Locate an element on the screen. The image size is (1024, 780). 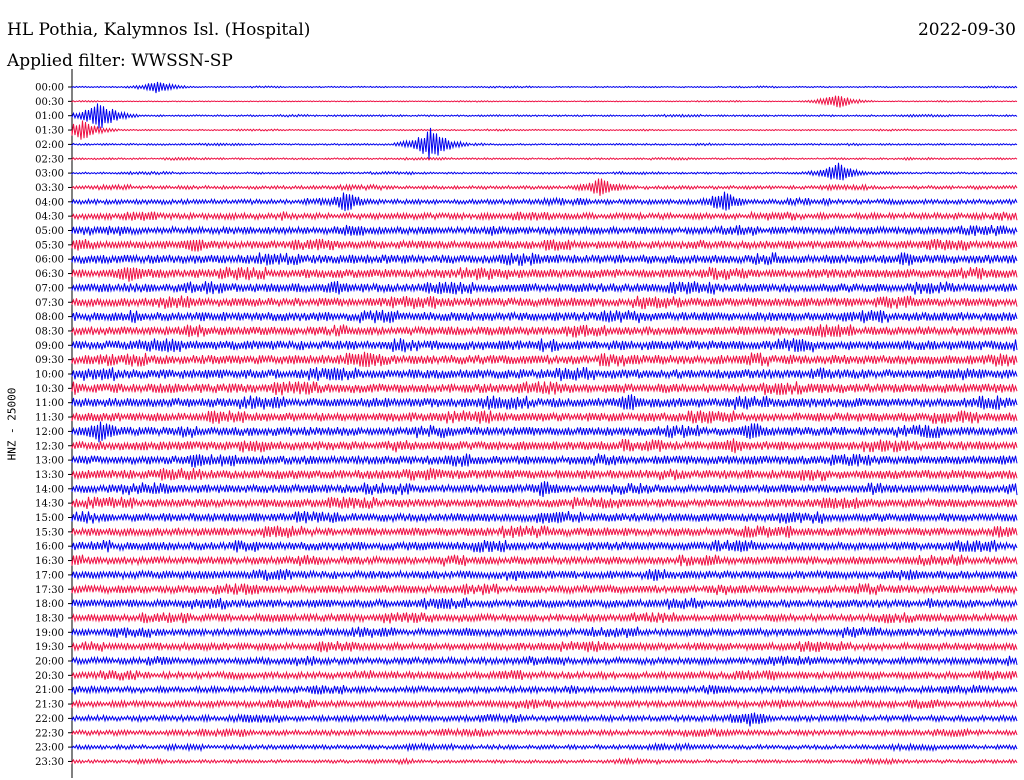
row-time-label: 19:30 is located at coordinates (49, 647).